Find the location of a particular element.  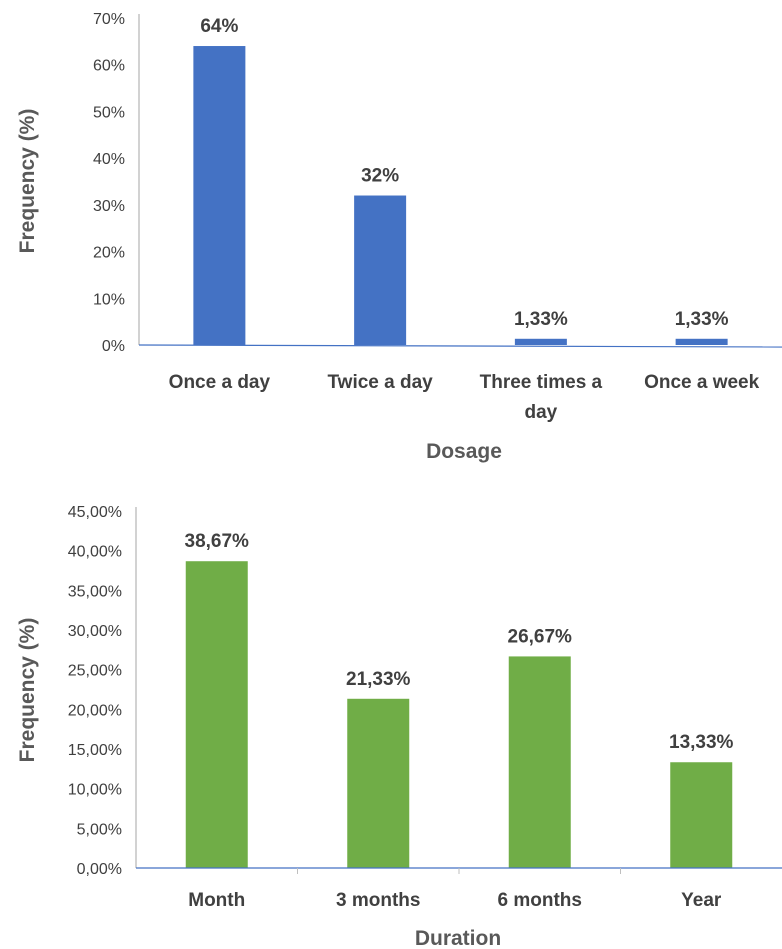

x-axis-title: Dosage is located at coordinates (464, 451).